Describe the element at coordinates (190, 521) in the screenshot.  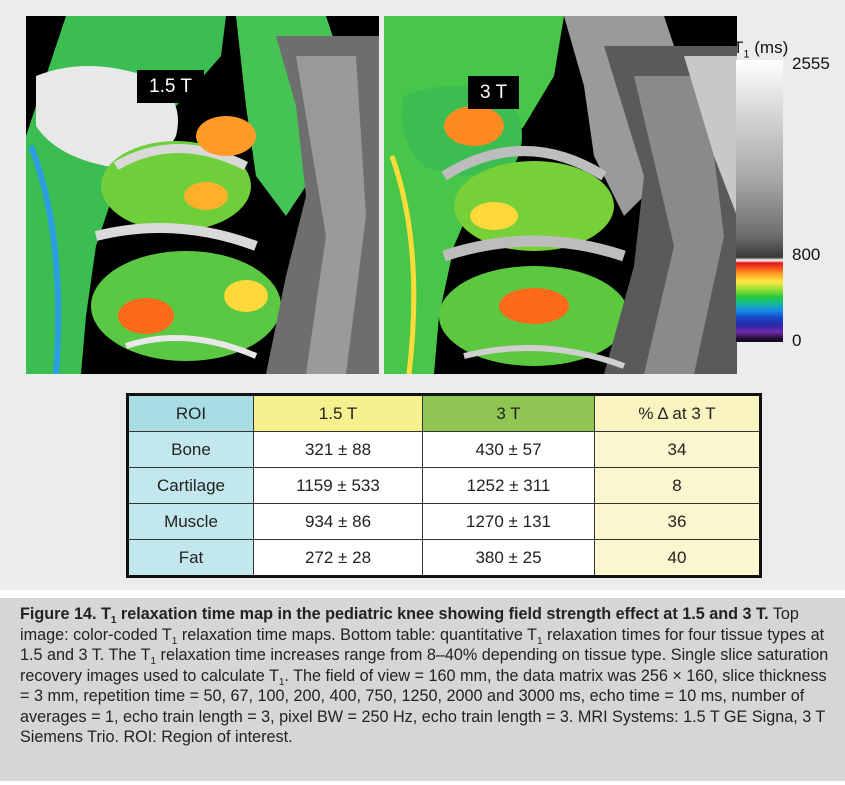
I see `row-roi: Muscle` at that location.